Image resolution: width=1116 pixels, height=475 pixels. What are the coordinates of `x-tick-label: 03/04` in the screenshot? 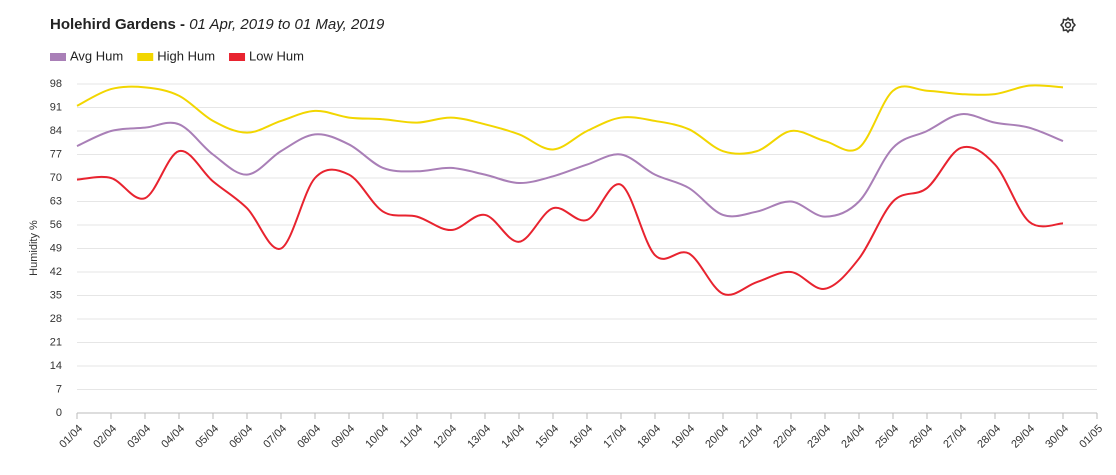 It's located at (139, 437).